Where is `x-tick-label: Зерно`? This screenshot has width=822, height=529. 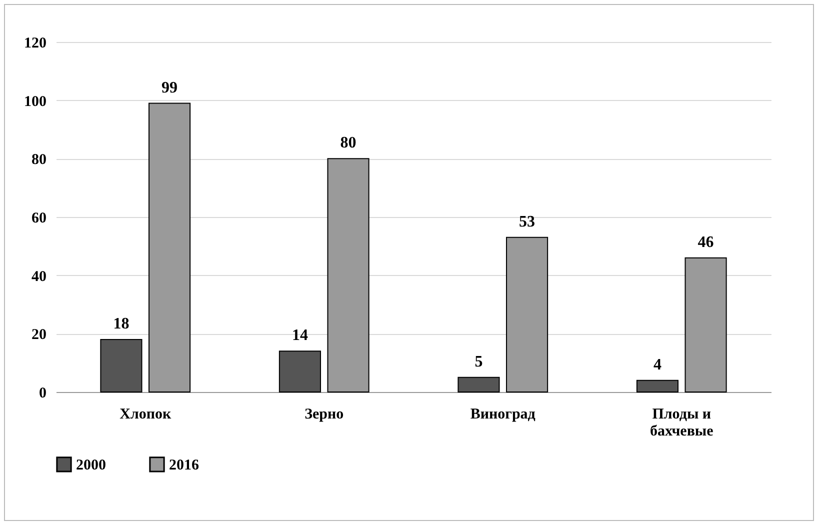 x-tick-label: Зерно is located at coordinates (324, 414).